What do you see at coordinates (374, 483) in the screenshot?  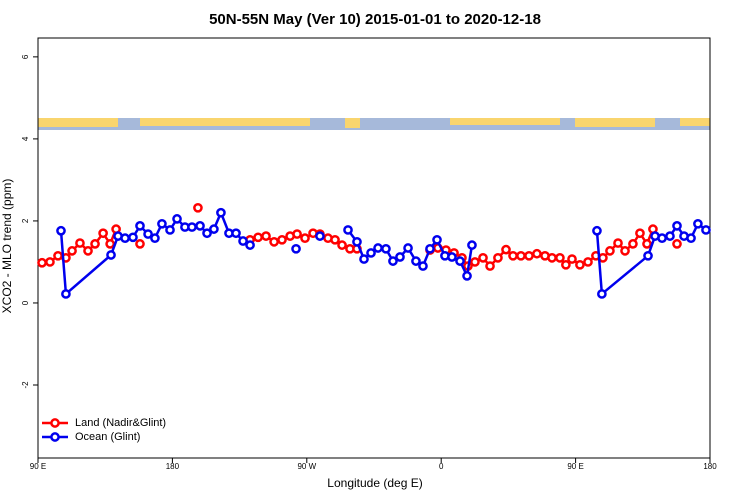 I see `x-axis-label: Longitude (deg E)` at bounding box center [374, 483].